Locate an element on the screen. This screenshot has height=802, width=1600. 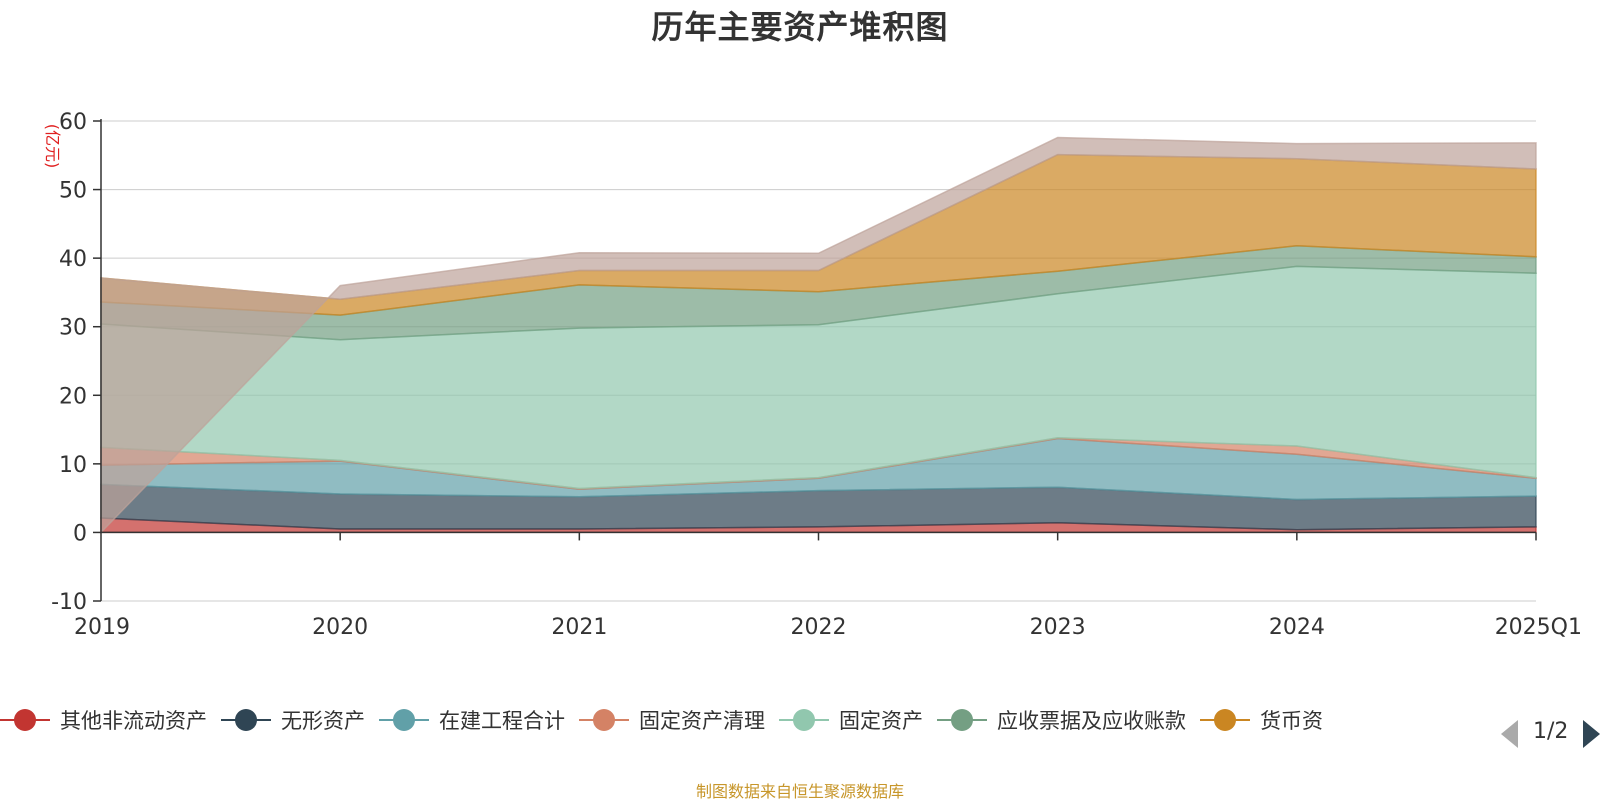
legend-item: 其他非流动资产 is located at coordinates (103, 720).